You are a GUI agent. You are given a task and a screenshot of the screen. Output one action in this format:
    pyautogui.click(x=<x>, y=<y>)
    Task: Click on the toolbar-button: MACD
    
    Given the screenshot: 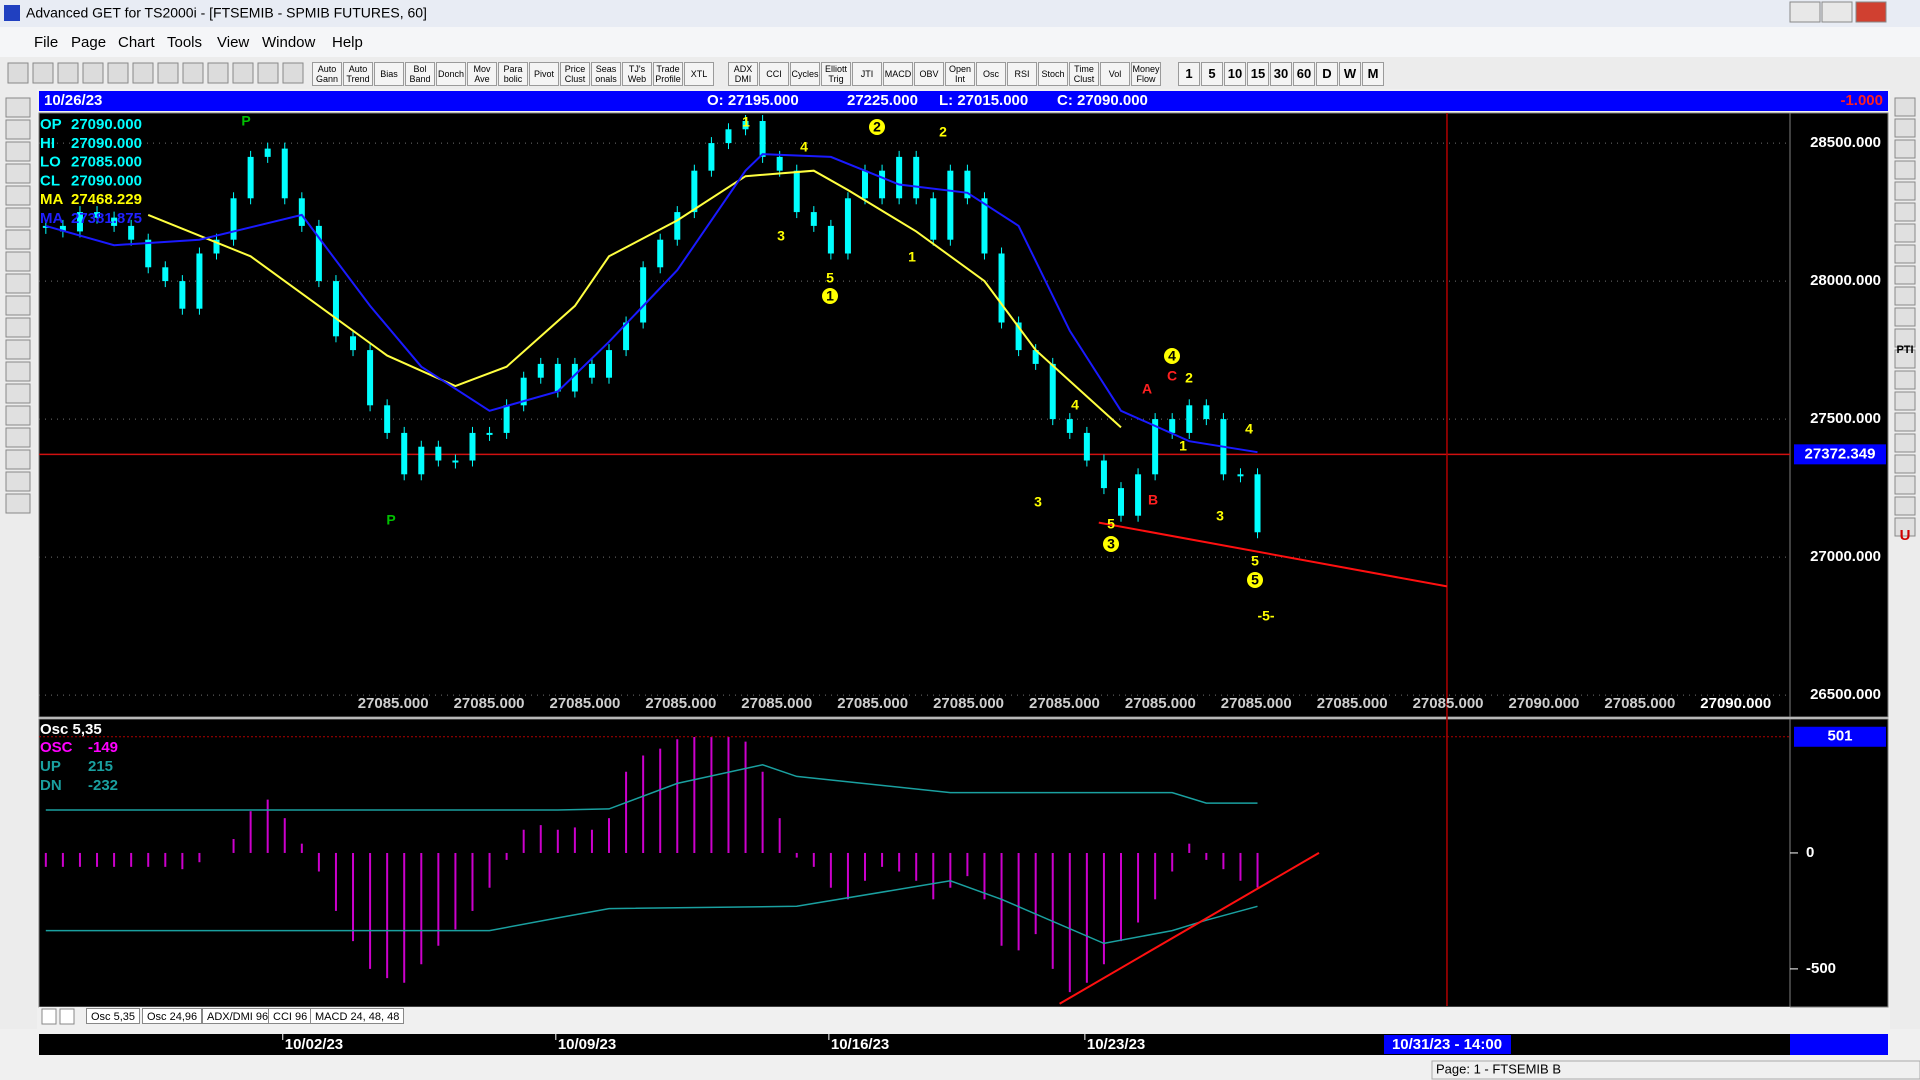 What is the action you would take?
    pyautogui.click(x=898, y=74)
    